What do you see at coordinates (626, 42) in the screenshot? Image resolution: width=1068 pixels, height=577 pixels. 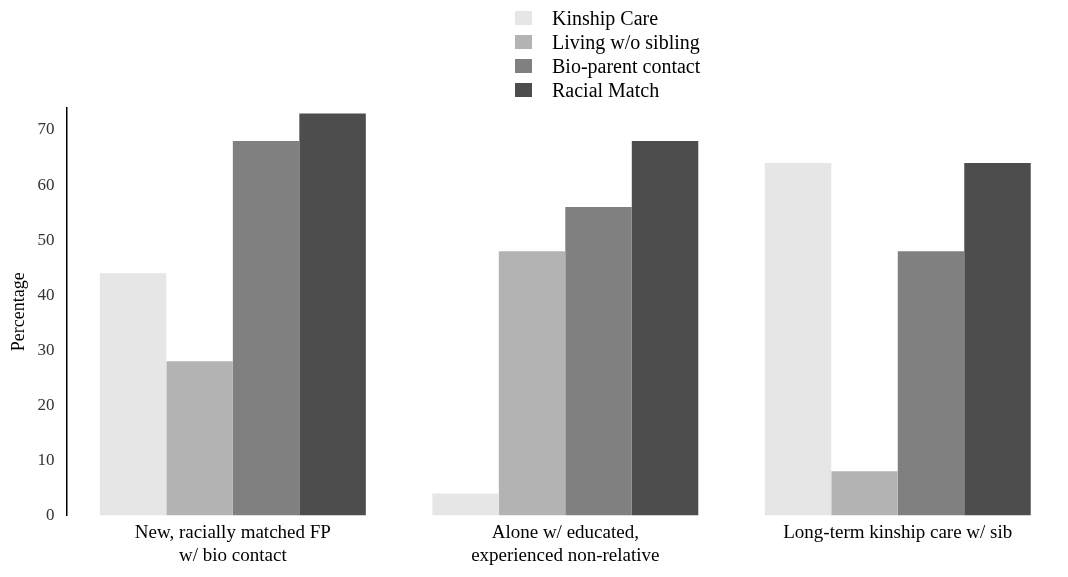 I see `legend-label: Living w/o sibling` at bounding box center [626, 42].